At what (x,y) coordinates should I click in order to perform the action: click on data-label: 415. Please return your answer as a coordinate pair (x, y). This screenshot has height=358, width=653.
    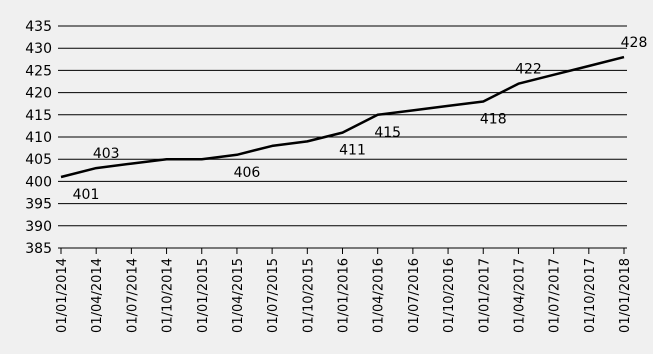
    Looking at the image, I should click on (387, 133).